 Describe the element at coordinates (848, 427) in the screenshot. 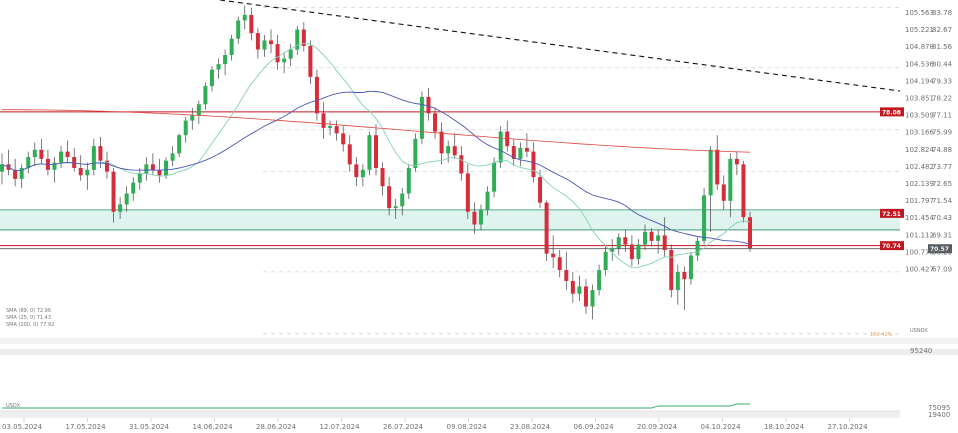

I see `x-tick-label: 27.10.2024` at that location.